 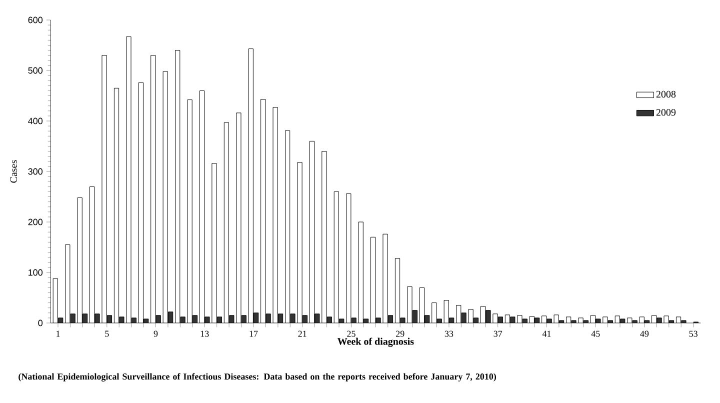 I want to click on x-tick-label: 13, so click(x=204, y=333).